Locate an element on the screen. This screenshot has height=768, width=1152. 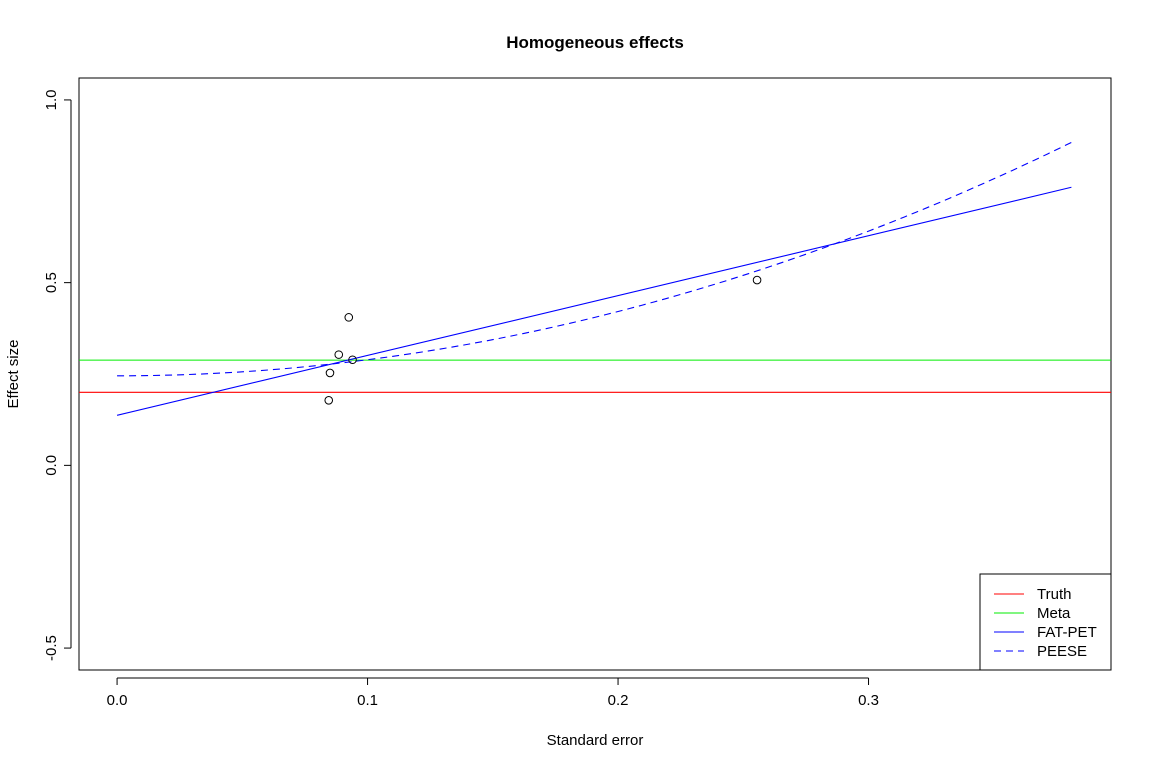
y-tick-label: 0.0 is located at coordinates (51, 465).